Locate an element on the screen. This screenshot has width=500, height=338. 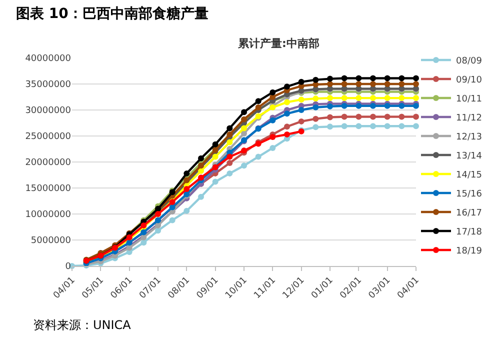
y-tick-label: 40000000 is located at coordinates (48, 59).